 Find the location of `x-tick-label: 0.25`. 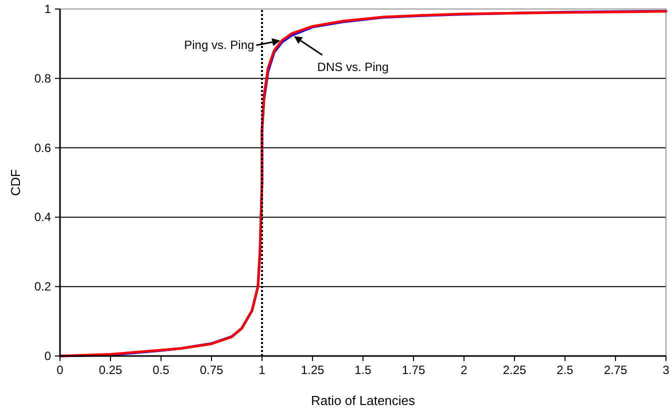

x-tick-label: 0.25 is located at coordinates (110, 370).